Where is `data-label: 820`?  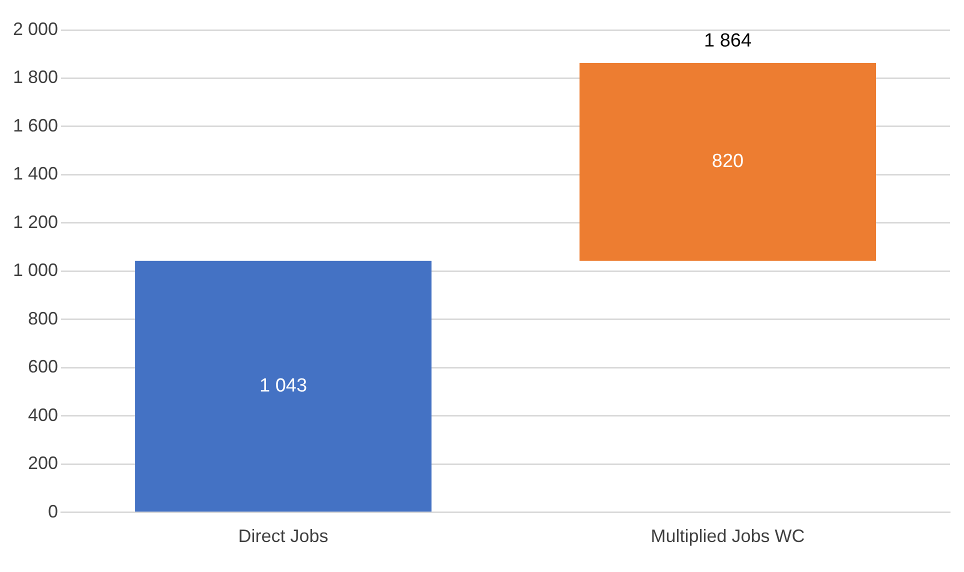 data-label: 820 is located at coordinates (728, 161).